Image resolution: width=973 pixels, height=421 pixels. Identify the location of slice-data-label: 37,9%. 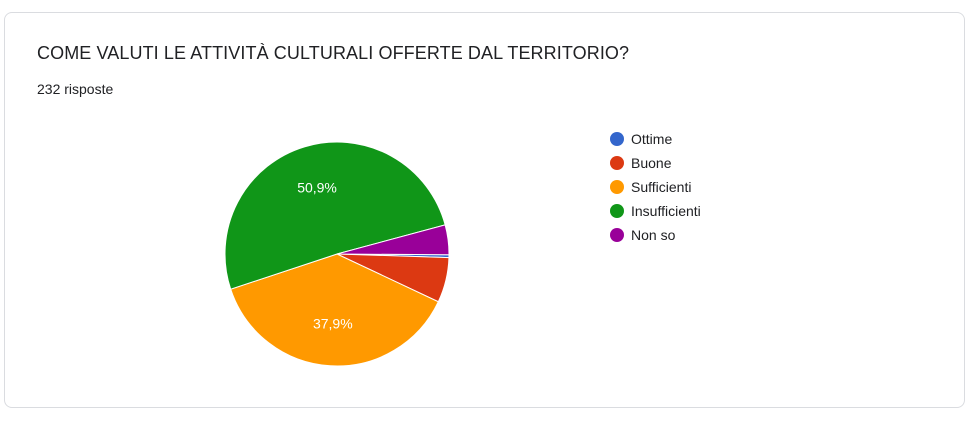
(333, 323).